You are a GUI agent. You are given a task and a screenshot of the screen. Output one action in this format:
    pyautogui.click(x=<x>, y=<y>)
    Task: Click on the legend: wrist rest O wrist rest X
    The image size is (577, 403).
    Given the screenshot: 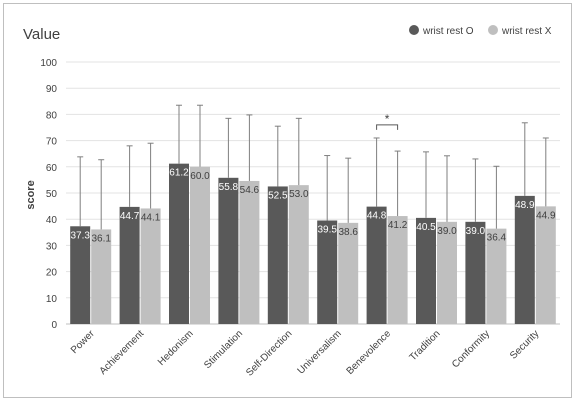 What is the action you would take?
    pyautogui.click(x=480, y=31)
    